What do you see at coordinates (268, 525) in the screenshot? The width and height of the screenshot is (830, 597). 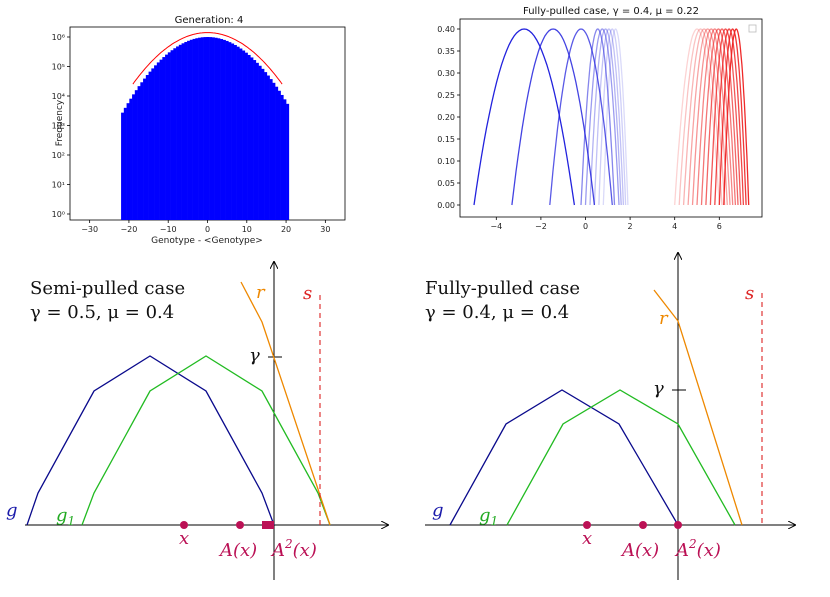 I see `semi-point-A2x` at bounding box center [268, 525].